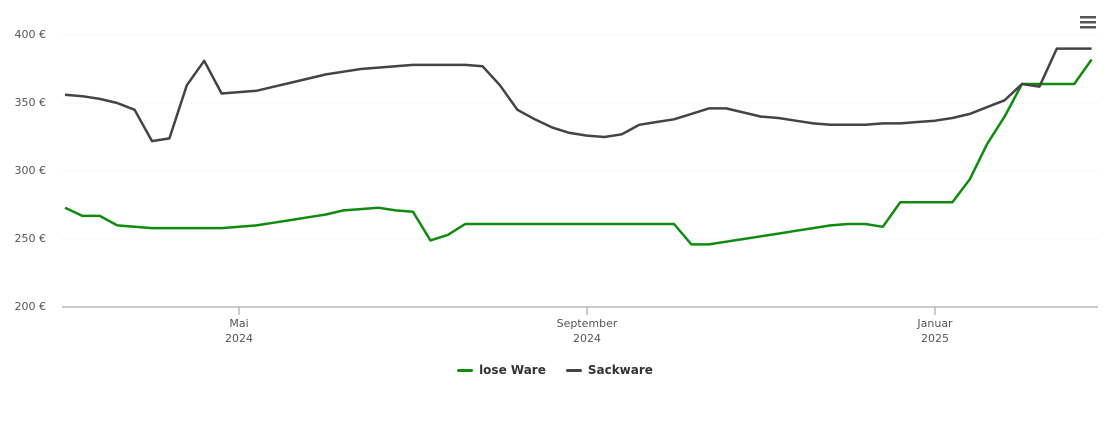  What do you see at coordinates (31, 102) in the screenshot?
I see `y-tick-label: 350 €` at bounding box center [31, 102].